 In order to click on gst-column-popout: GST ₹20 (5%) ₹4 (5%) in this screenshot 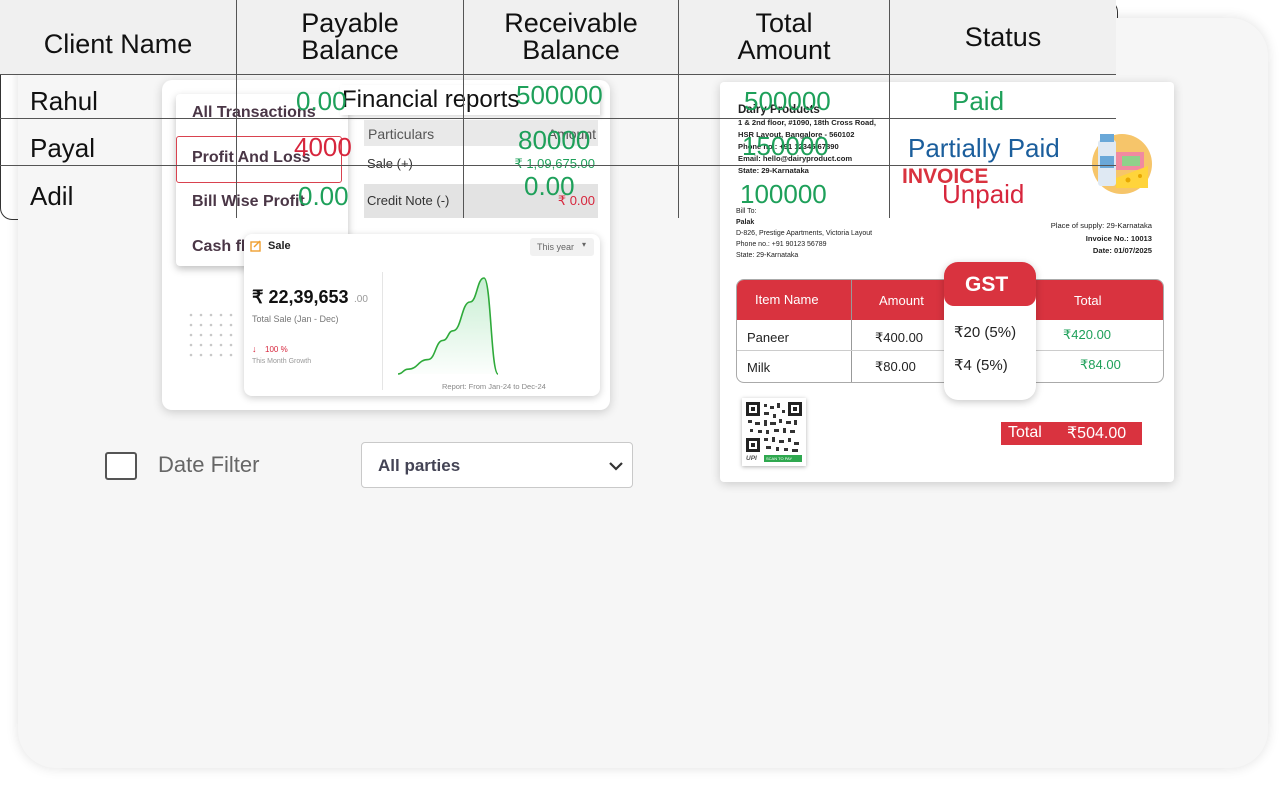, I will do `click(990, 331)`.